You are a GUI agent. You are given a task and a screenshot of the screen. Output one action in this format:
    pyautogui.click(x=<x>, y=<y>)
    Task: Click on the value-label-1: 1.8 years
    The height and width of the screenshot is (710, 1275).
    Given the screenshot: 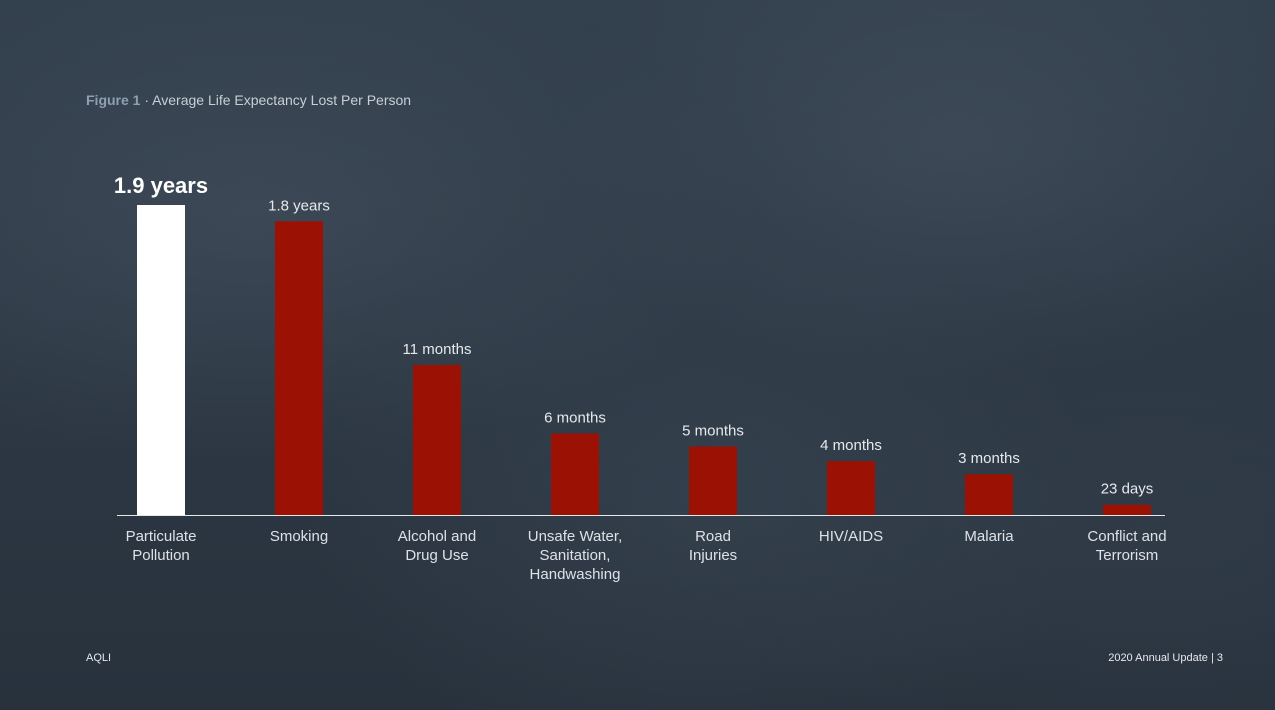 What is the action you would take?
    pyautogui.click(x=299, y=205)
    